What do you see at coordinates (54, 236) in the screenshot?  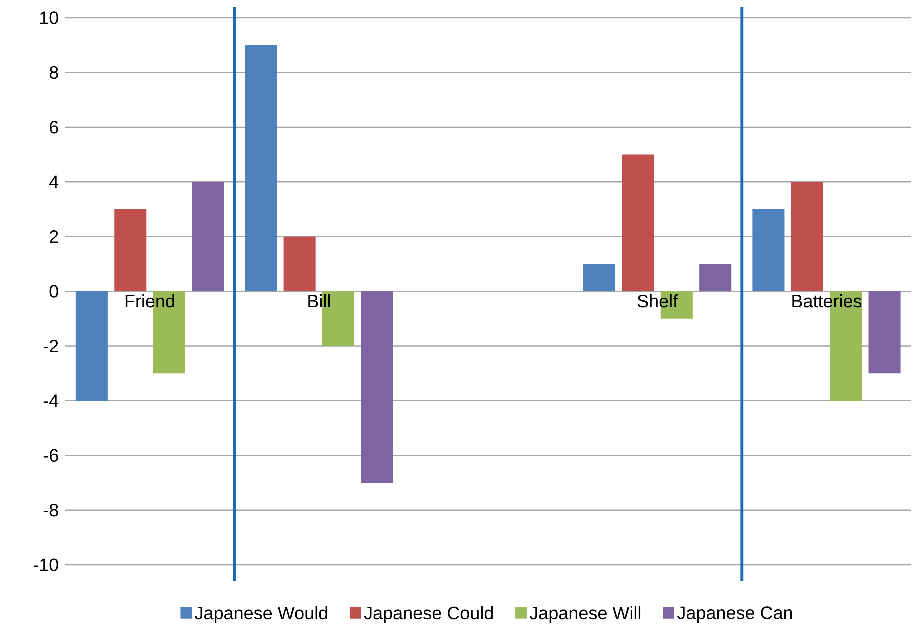 I see `y-tick-label: 2` at bounding box center [54, 236].